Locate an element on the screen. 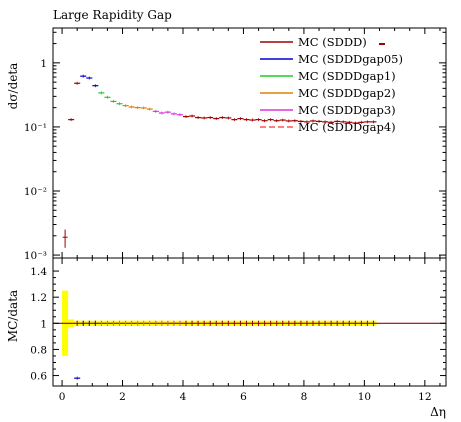  ratio-y-tick-label: 1.2 is located at coordinates (38, 298).